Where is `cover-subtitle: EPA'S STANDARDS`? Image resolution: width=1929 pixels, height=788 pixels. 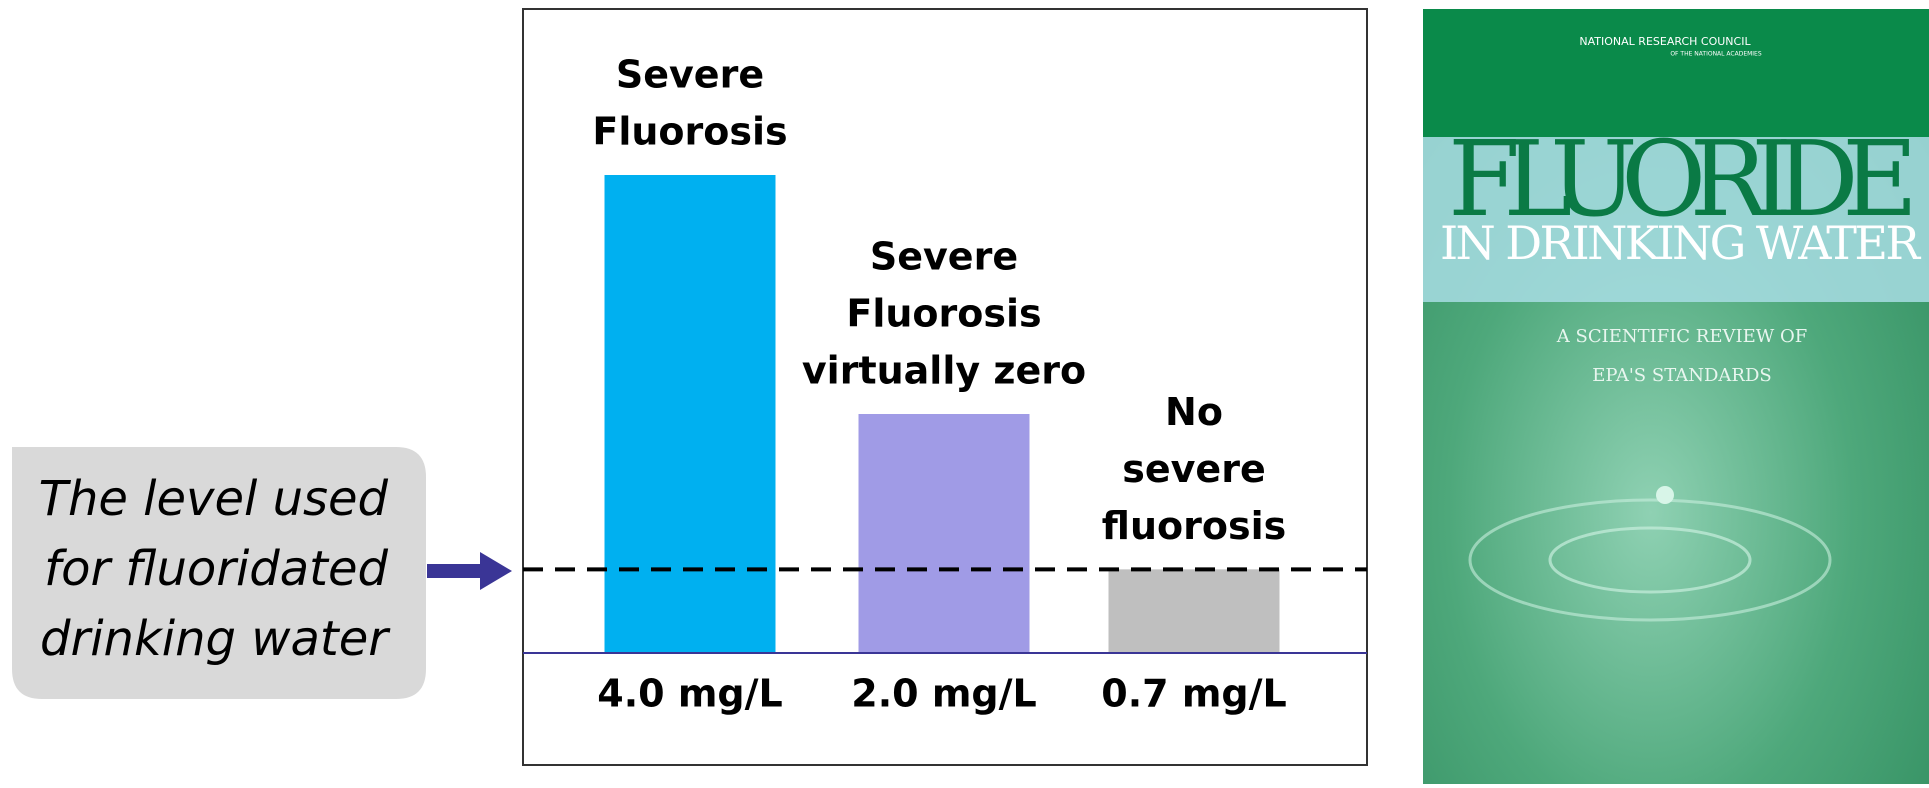
cover-subtitle: EPA'S STANDARDS is located at coordinates (1681, 375).